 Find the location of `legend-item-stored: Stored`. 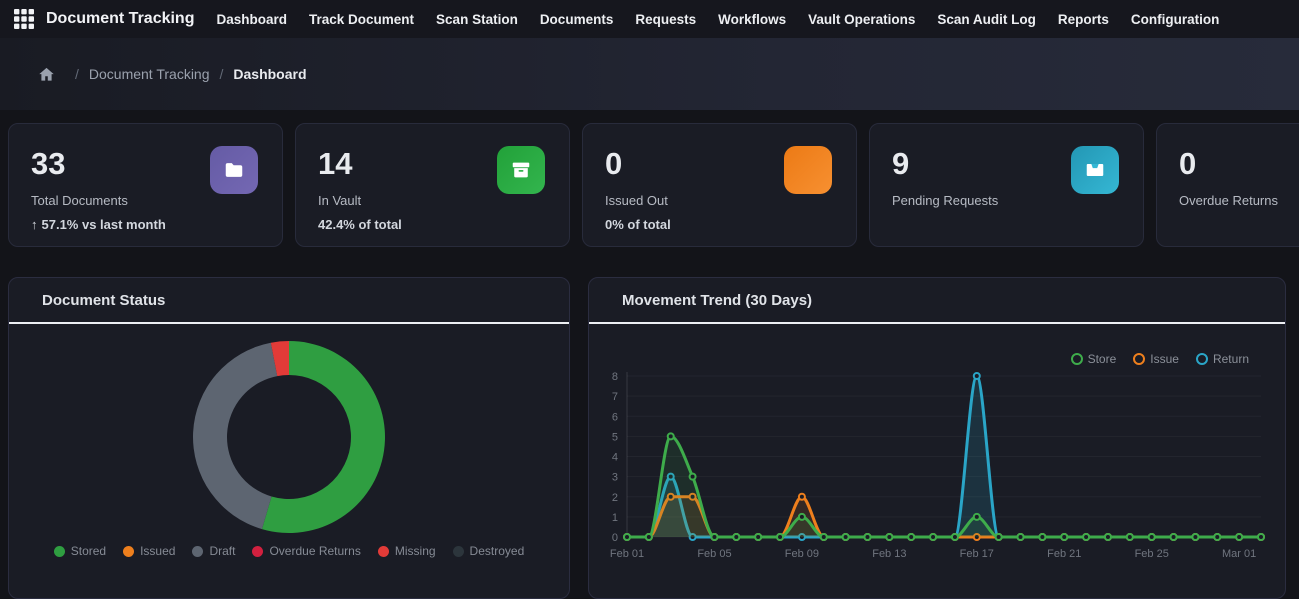

legend-item-stored: Stored is located at coordinates (80, 551).